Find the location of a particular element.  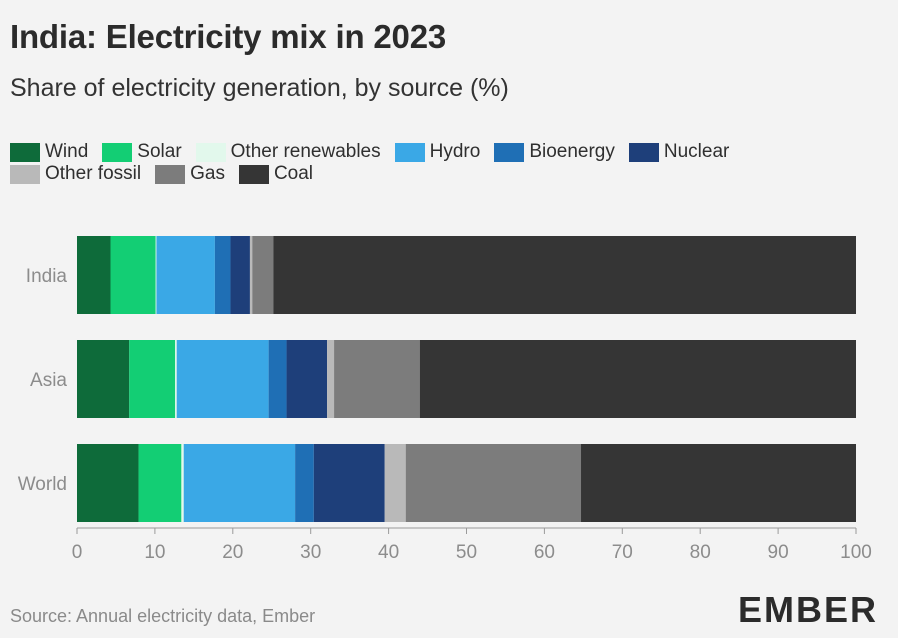

legend-label-wind: Wind is located at coordinates (67, 151).